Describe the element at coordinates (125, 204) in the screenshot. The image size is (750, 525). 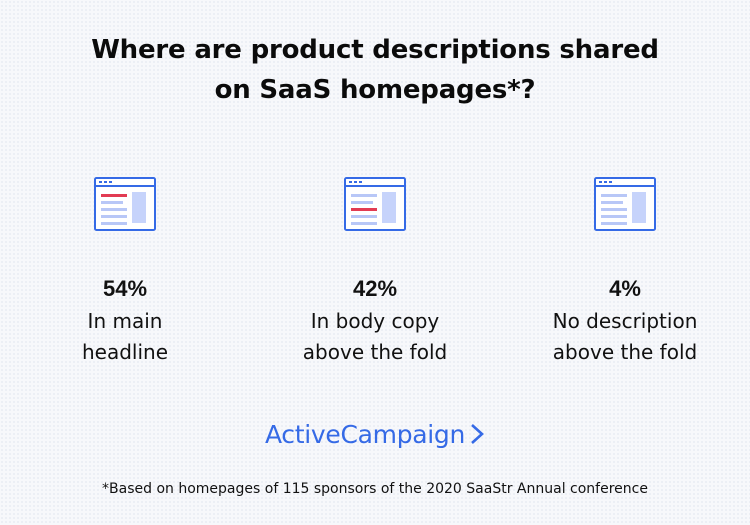
I see `webpage-headline-highlight-icon` at that location.